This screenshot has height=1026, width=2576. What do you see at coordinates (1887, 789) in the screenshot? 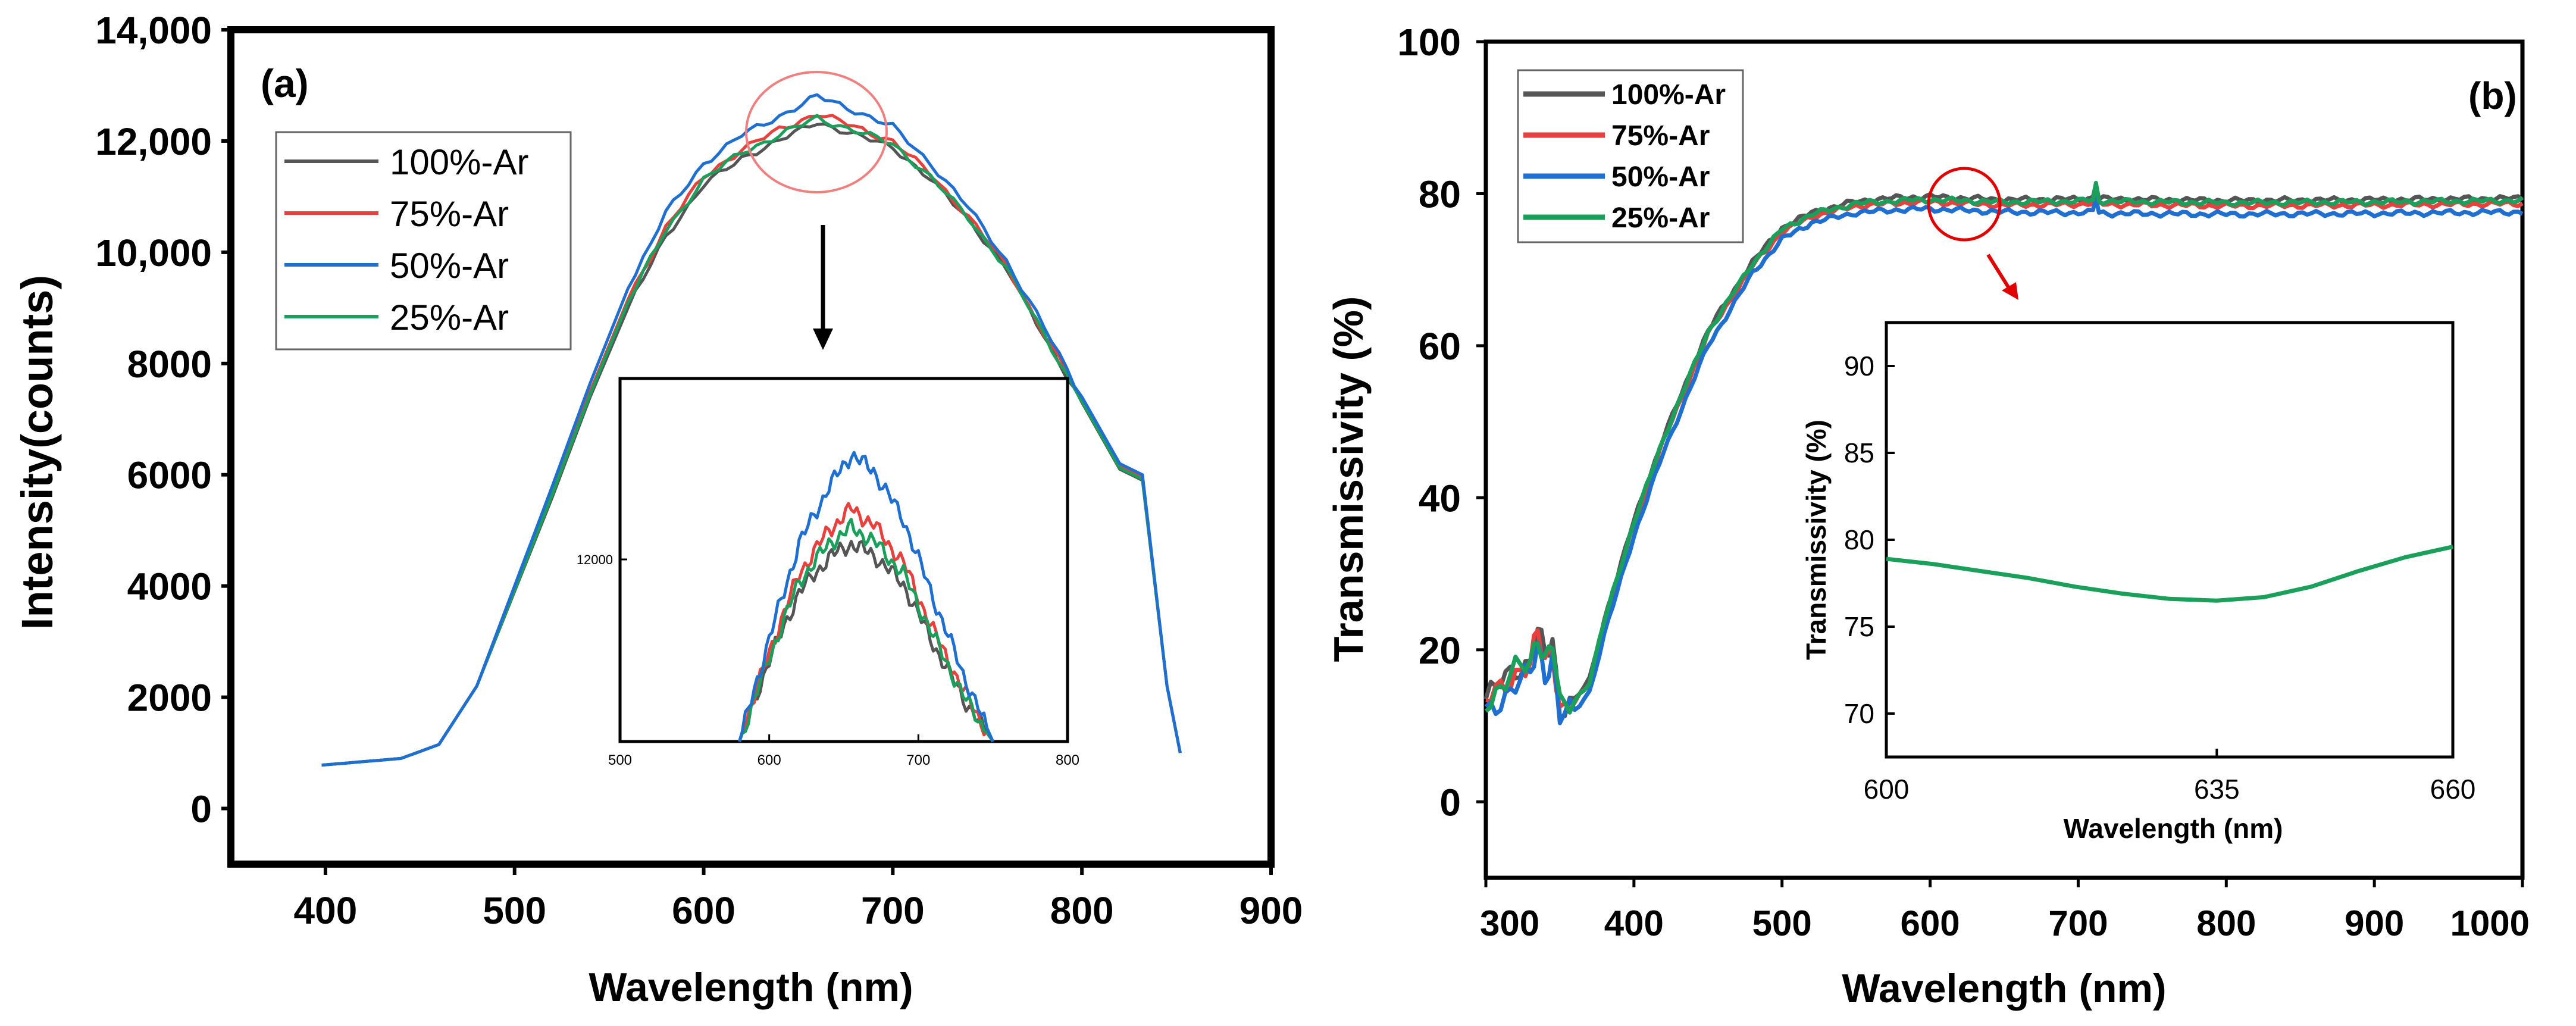
I see `panel-b-inset-x-tick-label: 600` at bounding box center [1887, 789].